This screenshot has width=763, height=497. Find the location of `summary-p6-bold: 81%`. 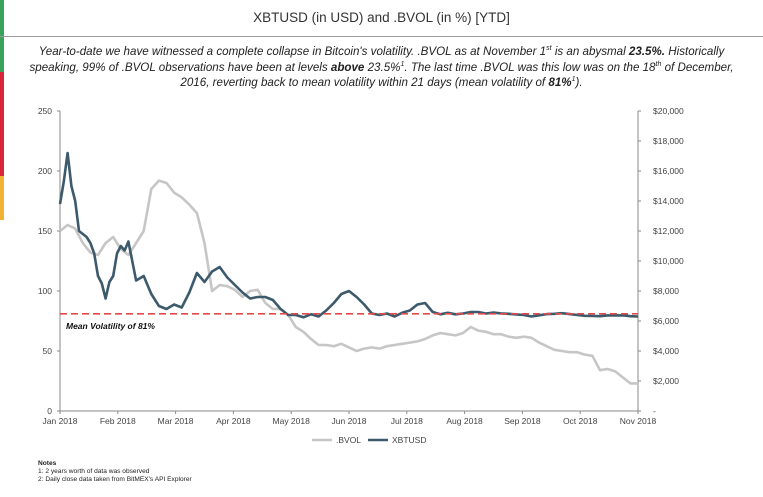

summary-p6-bold: 81% is located at coordinates (560, 82).